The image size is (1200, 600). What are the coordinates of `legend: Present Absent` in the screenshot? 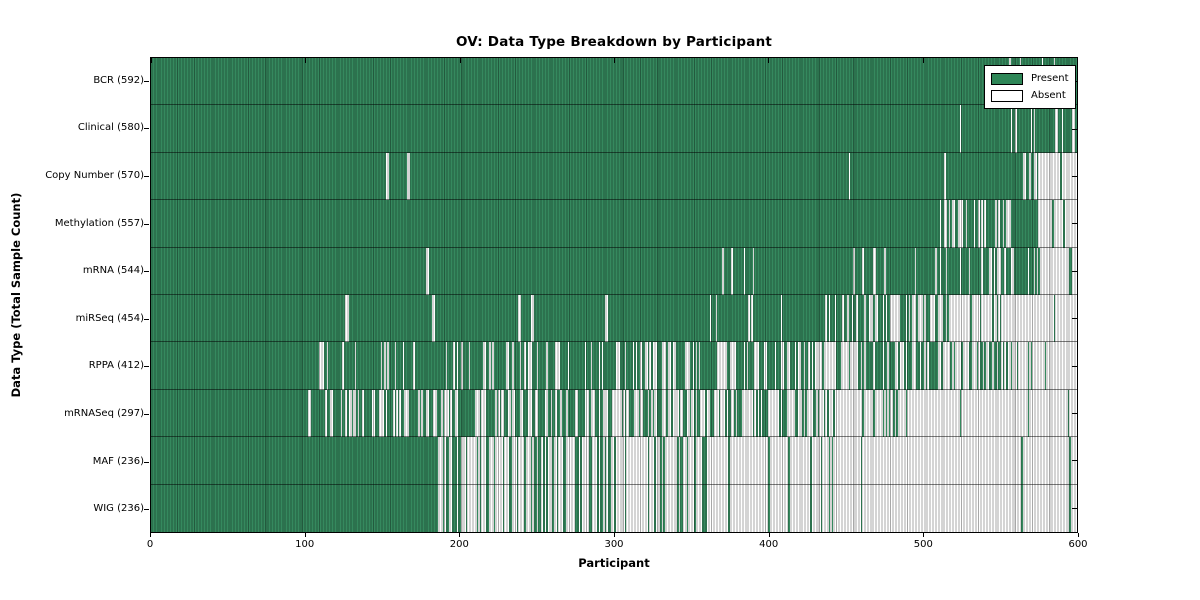 It's located at (1030, 87).